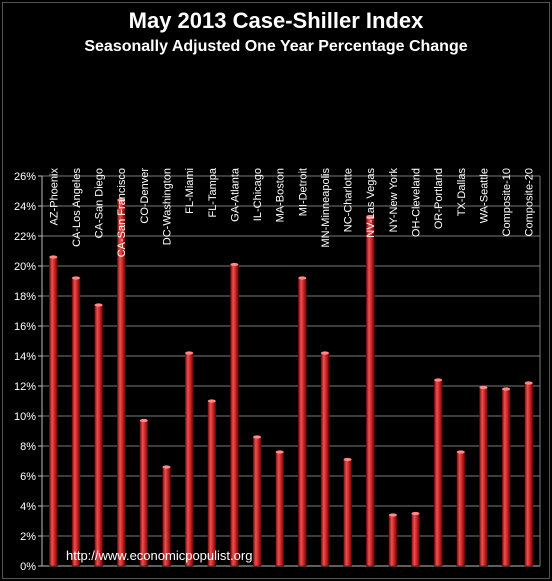 The width and height of the screenshot is (552, 581). What do you see at coordinates (347, 513) in the screenshot?
I see `bar-nc-charlotte` at bounding box center [347, 513].